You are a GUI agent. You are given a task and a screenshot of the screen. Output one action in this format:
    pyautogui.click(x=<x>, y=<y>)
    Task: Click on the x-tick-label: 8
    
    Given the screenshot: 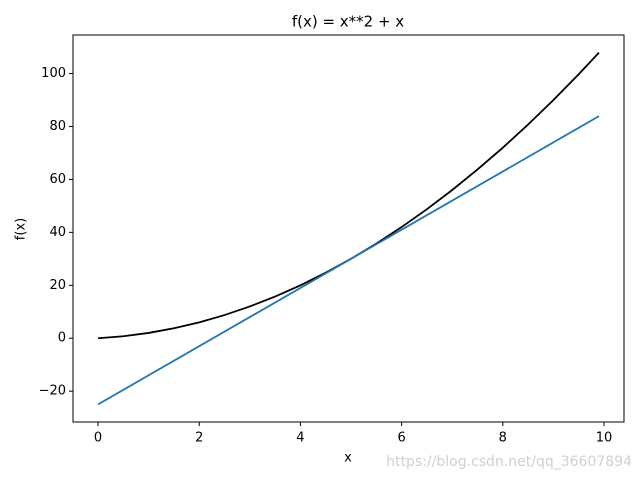 What is the action you would take?
    pyautogui.click(x=503, y=438)
    